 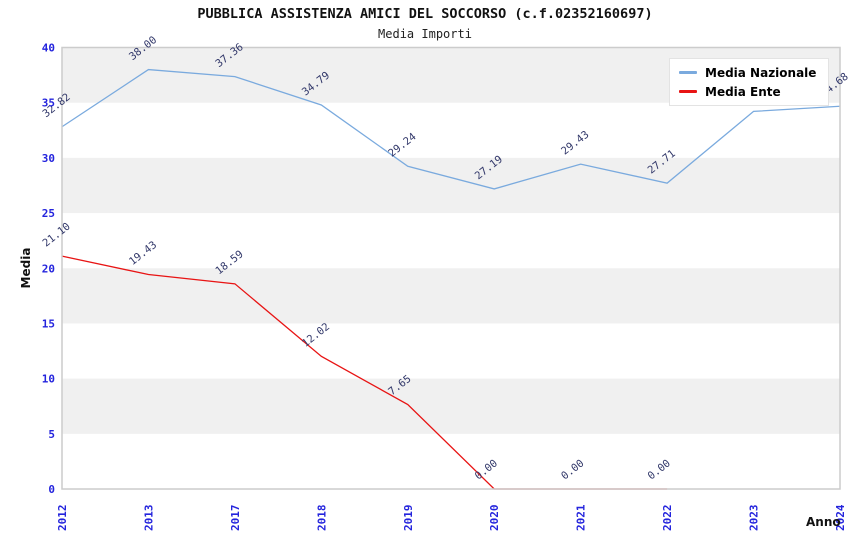 I want to click on data-label-media-ente: 12.02, so click(x=316, y=335).